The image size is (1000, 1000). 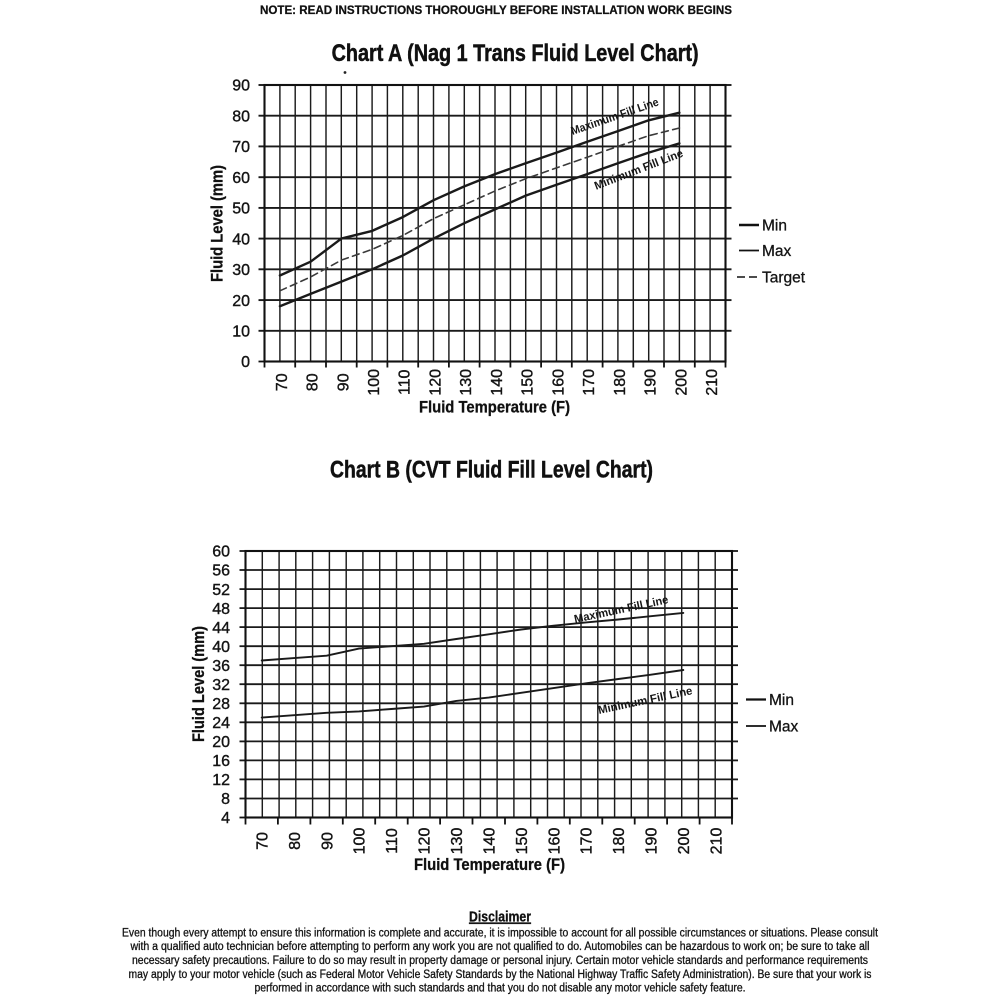 What do you see at coordinates (221, 666) in the screenshot?
I see `svg-text: 36` at bounding box center [221, 666].